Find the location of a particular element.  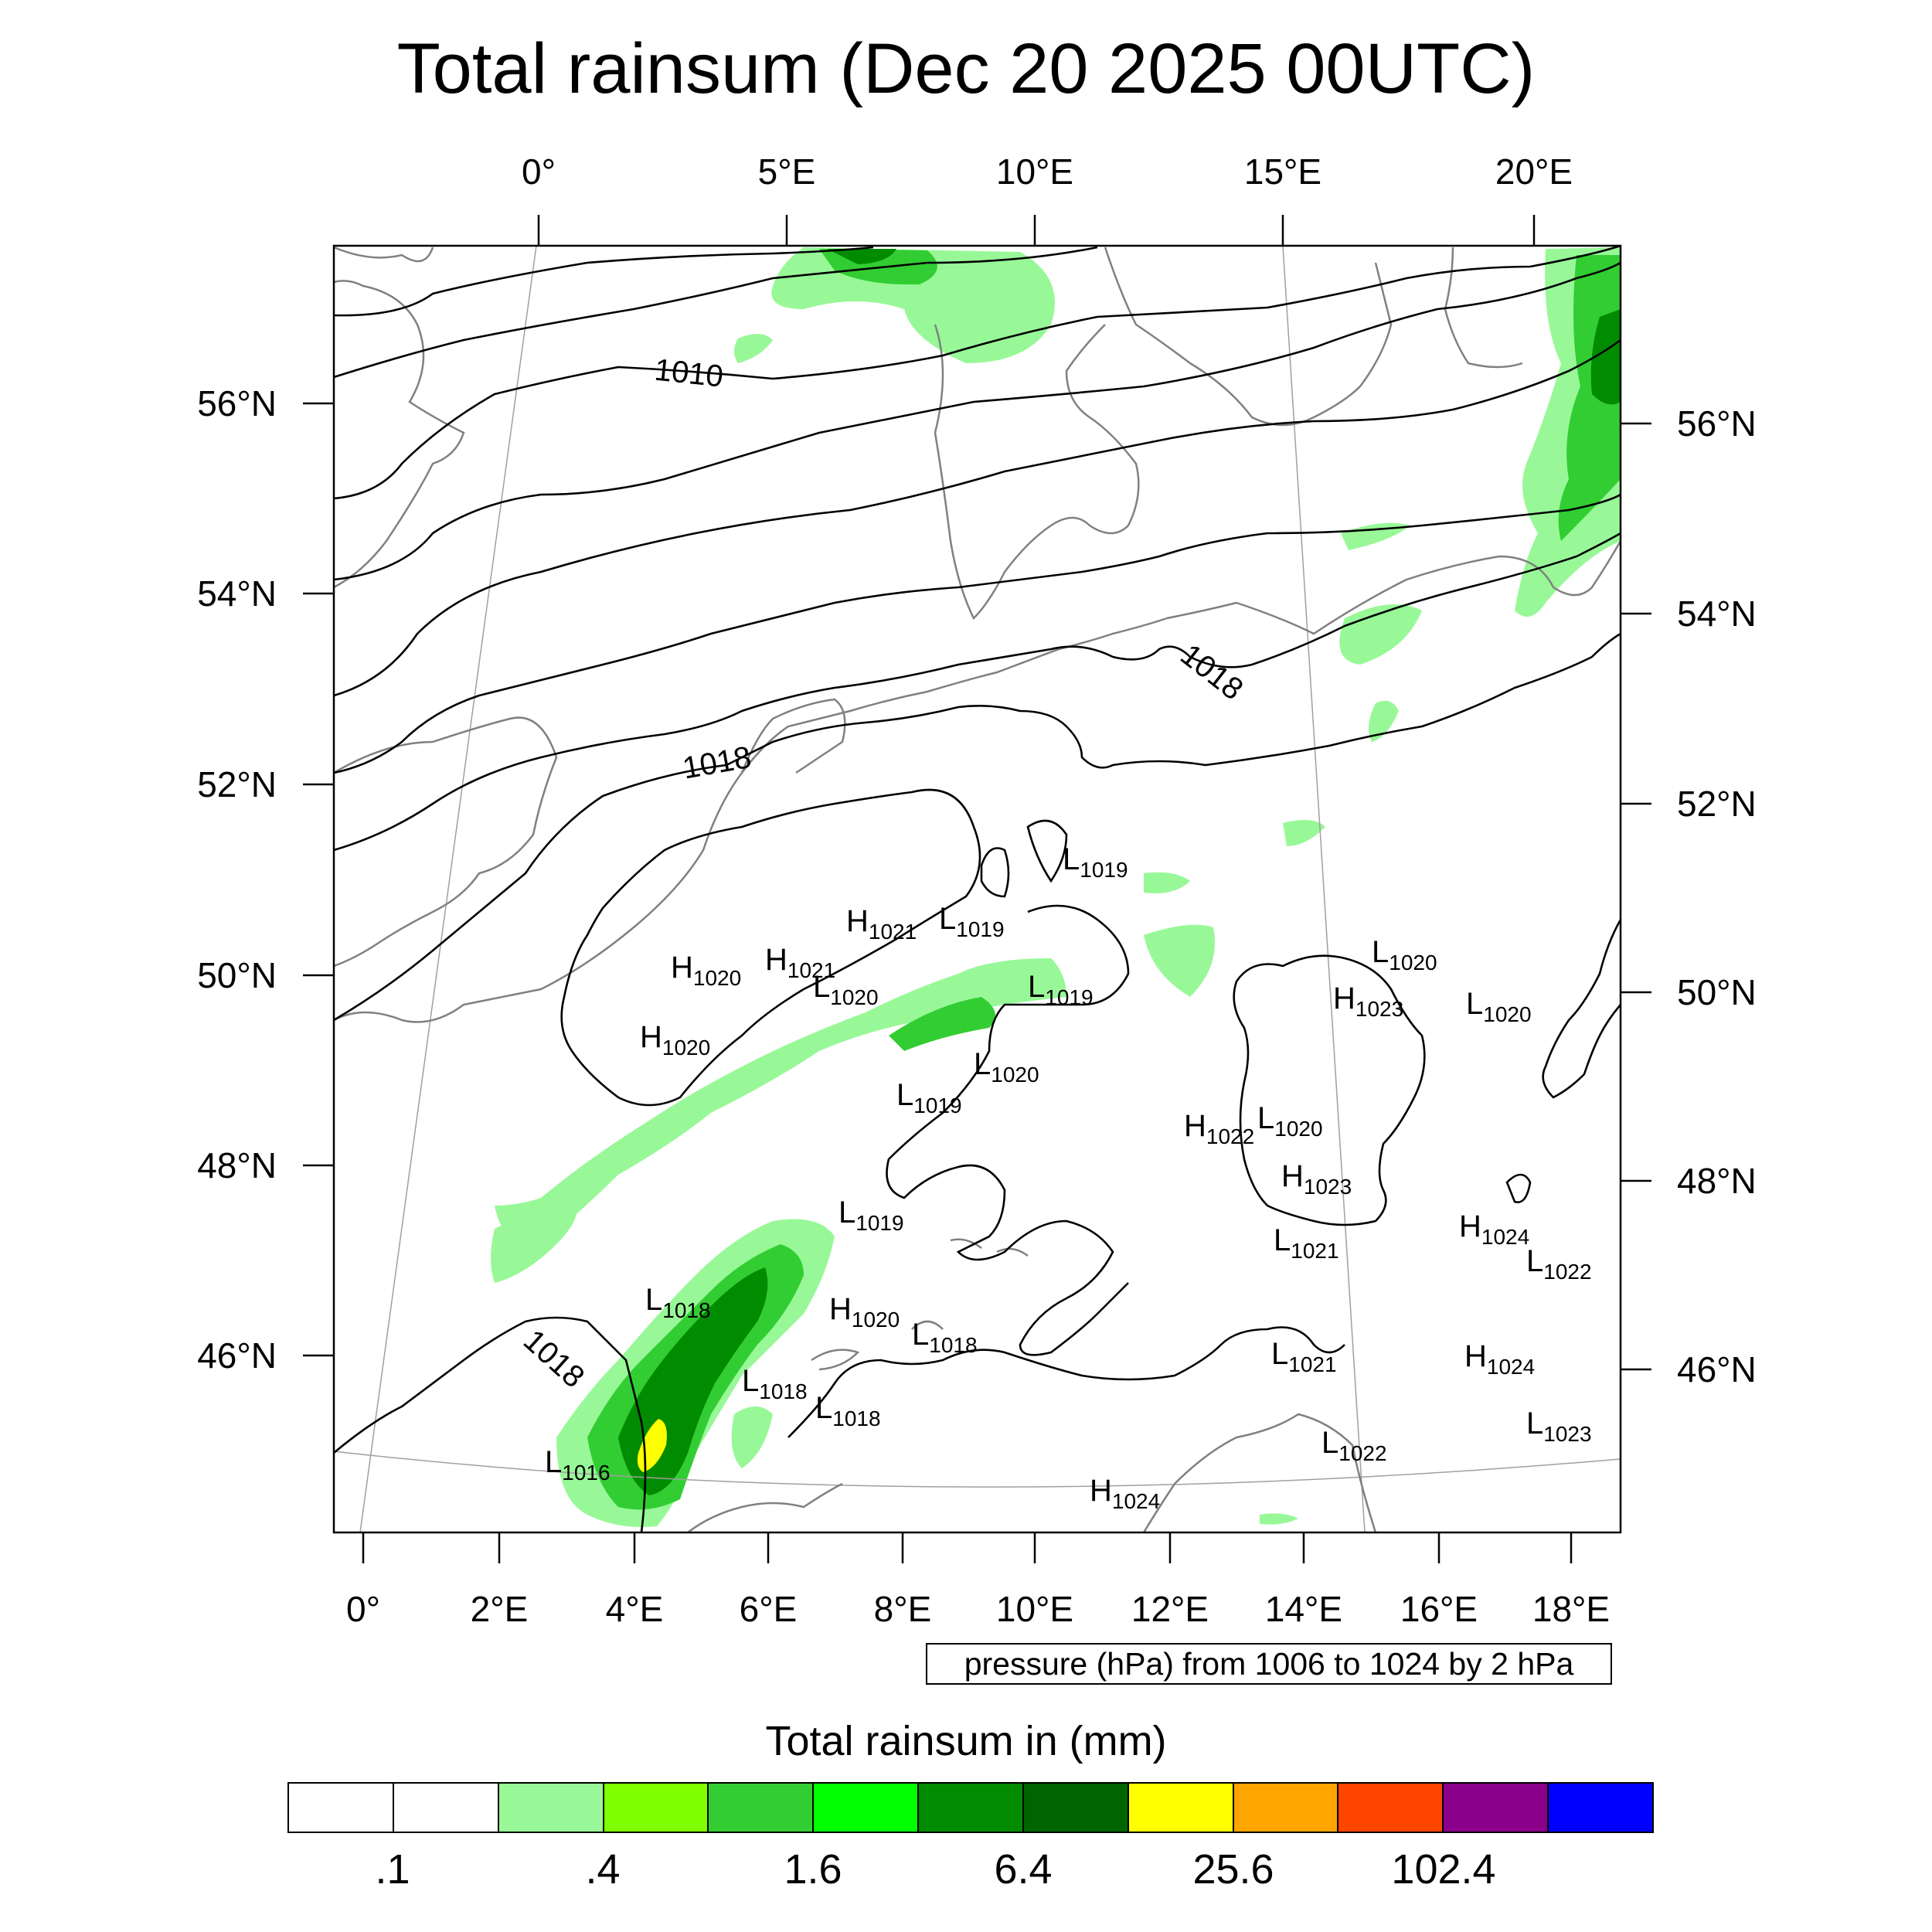

isobar-alps-south is located at coordinates (1066, 1382).